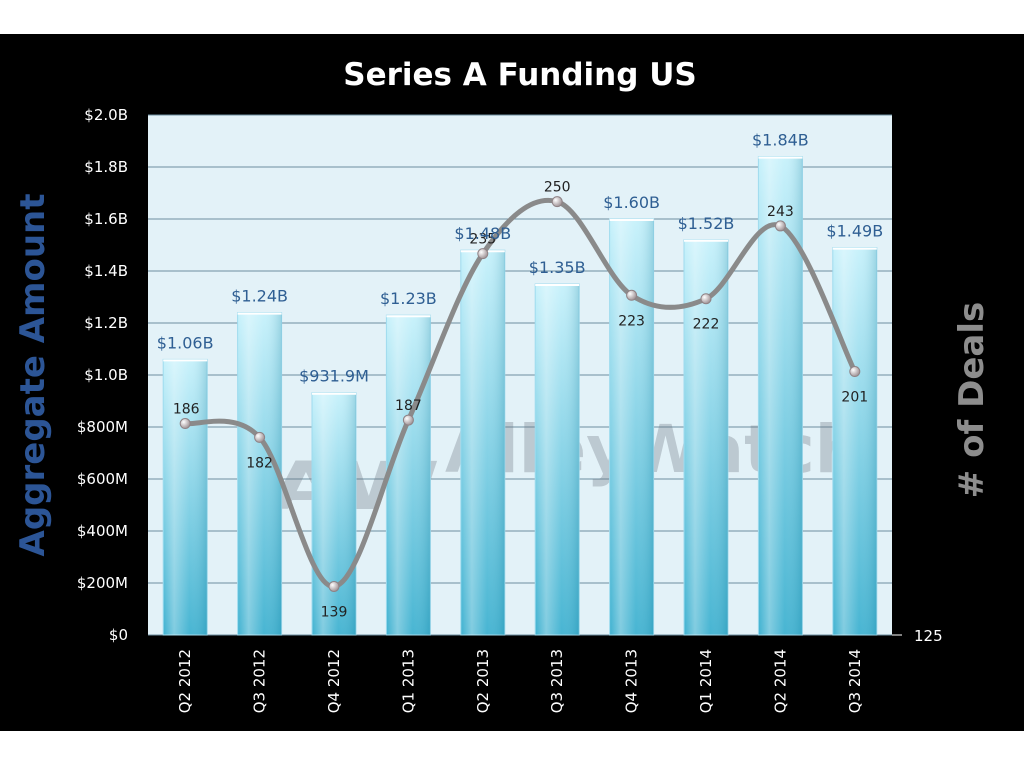  What do you see at coordinates (972, 400) in the screenshot?
I see `y2-axis-label: # of Deals` at bounding box center [972, 400].